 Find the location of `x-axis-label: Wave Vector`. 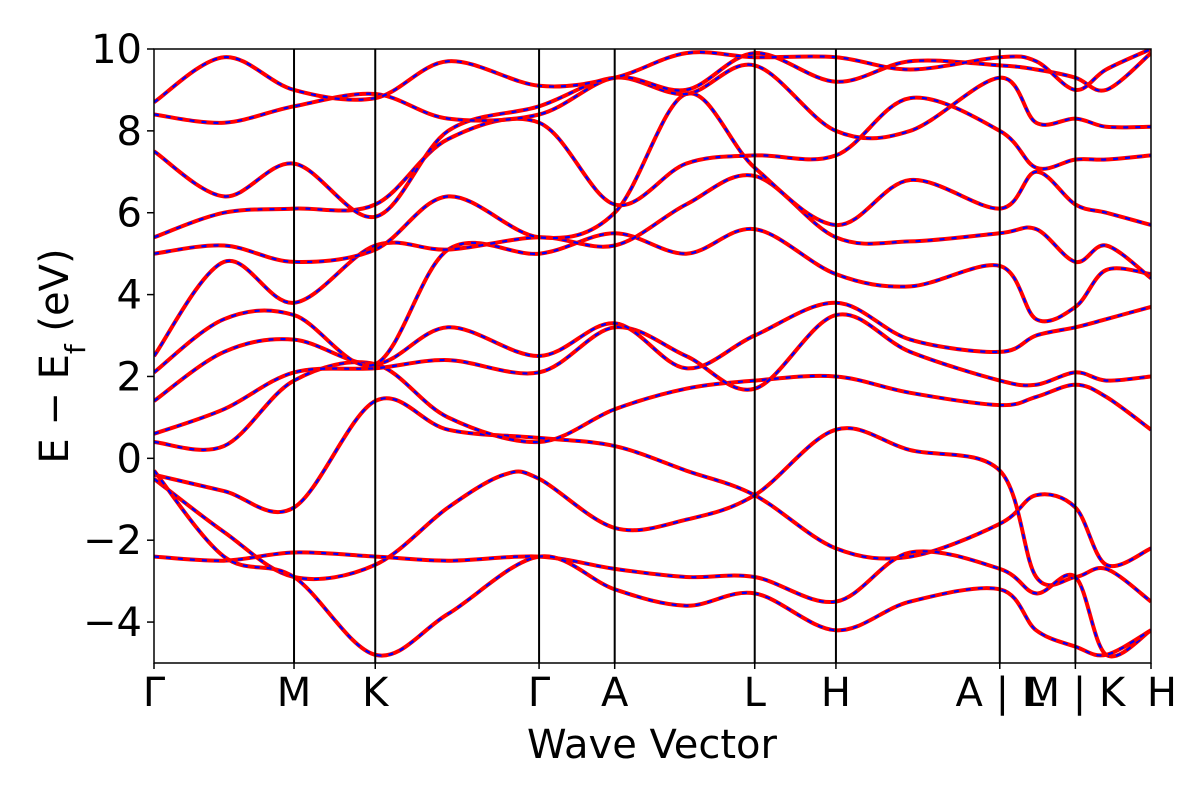

x-axis-label: Wave Vector is located at coordinates (652, 745).